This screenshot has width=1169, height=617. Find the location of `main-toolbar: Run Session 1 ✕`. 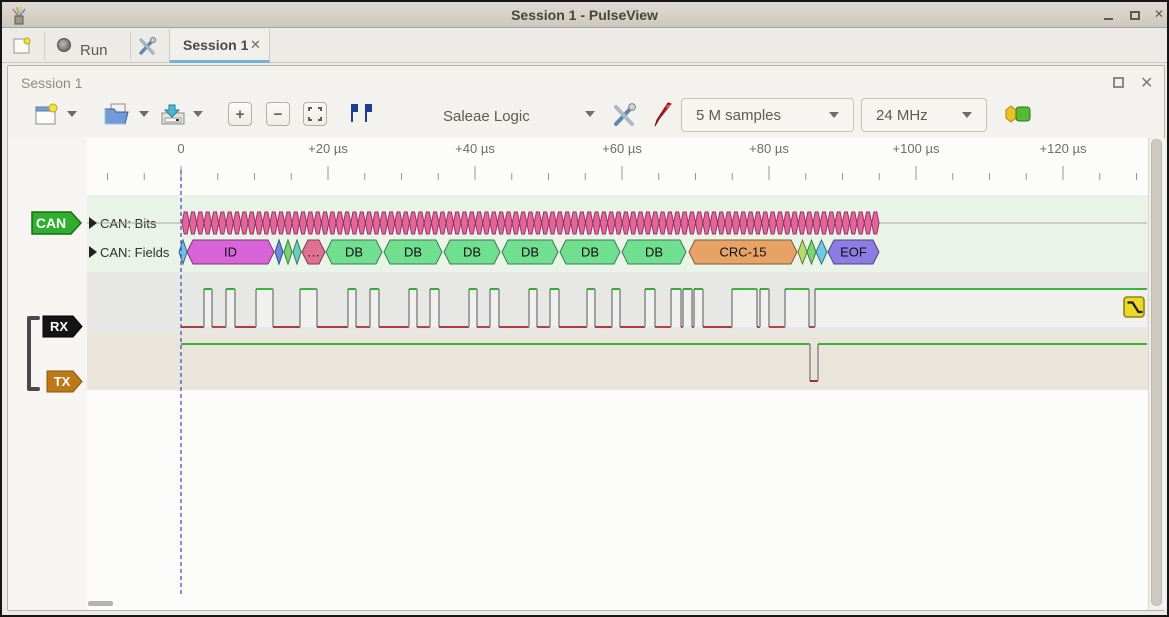

main-toolbar: Run Session 1 ✕ is located at coordinates (584, 46).